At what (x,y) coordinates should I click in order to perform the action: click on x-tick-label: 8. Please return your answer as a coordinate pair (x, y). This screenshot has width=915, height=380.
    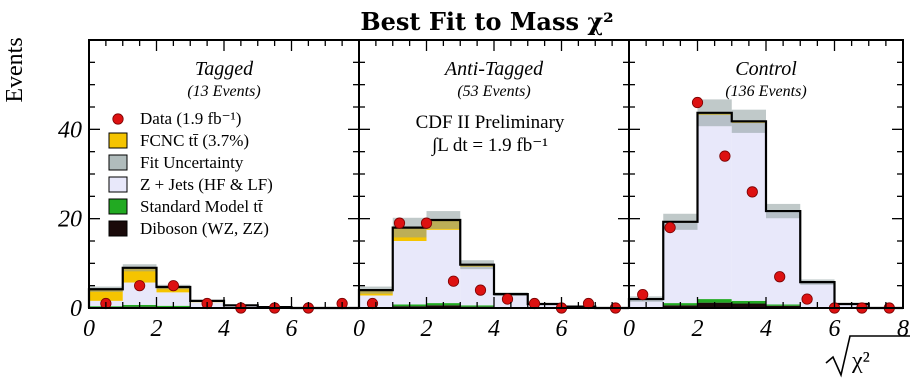
    Looking at the image, I should click on (903, 329).